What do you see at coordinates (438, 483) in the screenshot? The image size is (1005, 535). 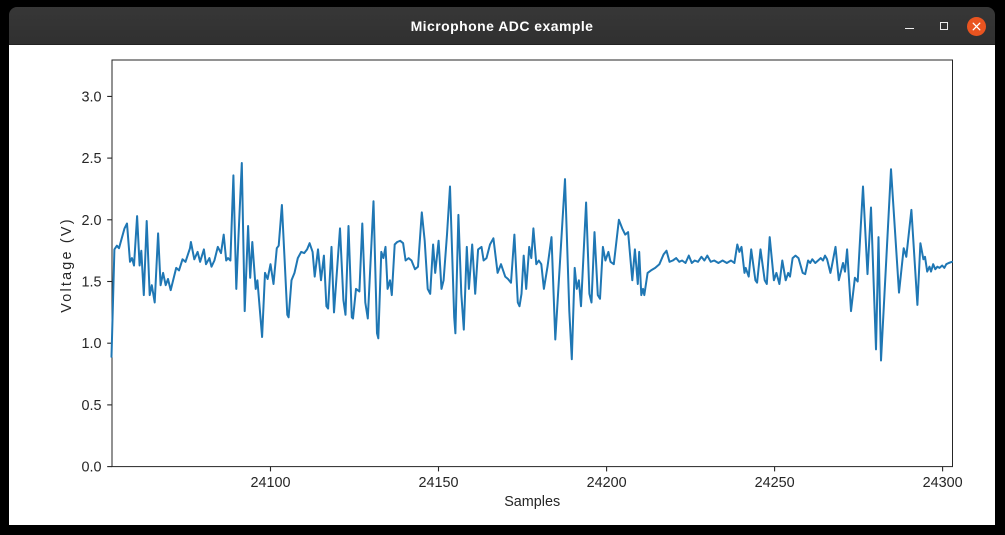 I see `svg-text: 24150` at bounding box center [438, 483].